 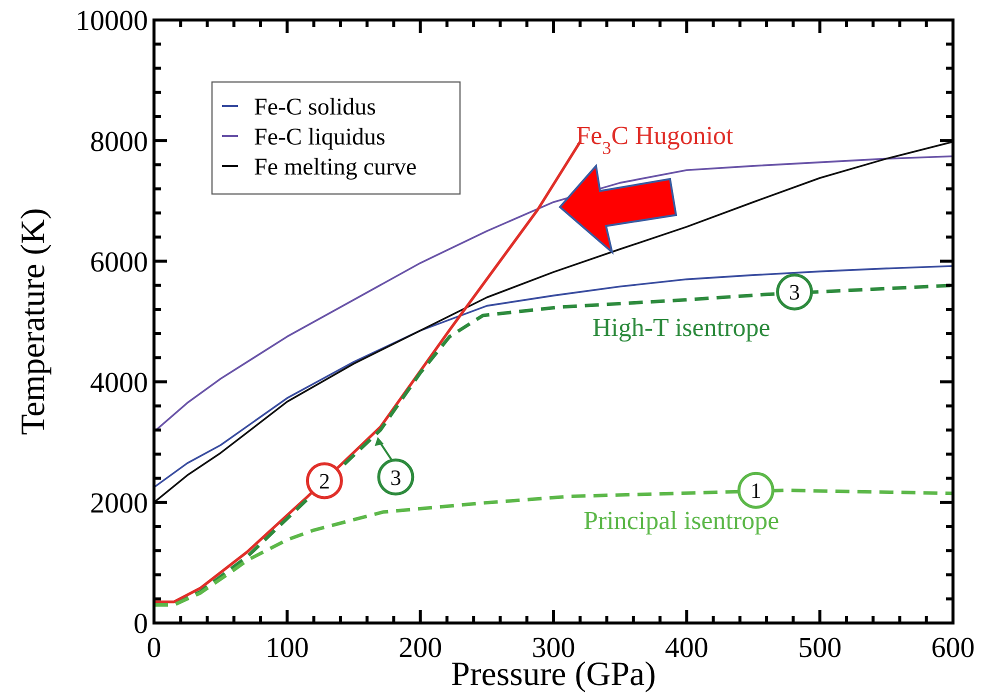 What do you see at coordinates (681, 521) in the screenshot?
I see `annotation: Principal isentrope` at bounding box center [681, 521].